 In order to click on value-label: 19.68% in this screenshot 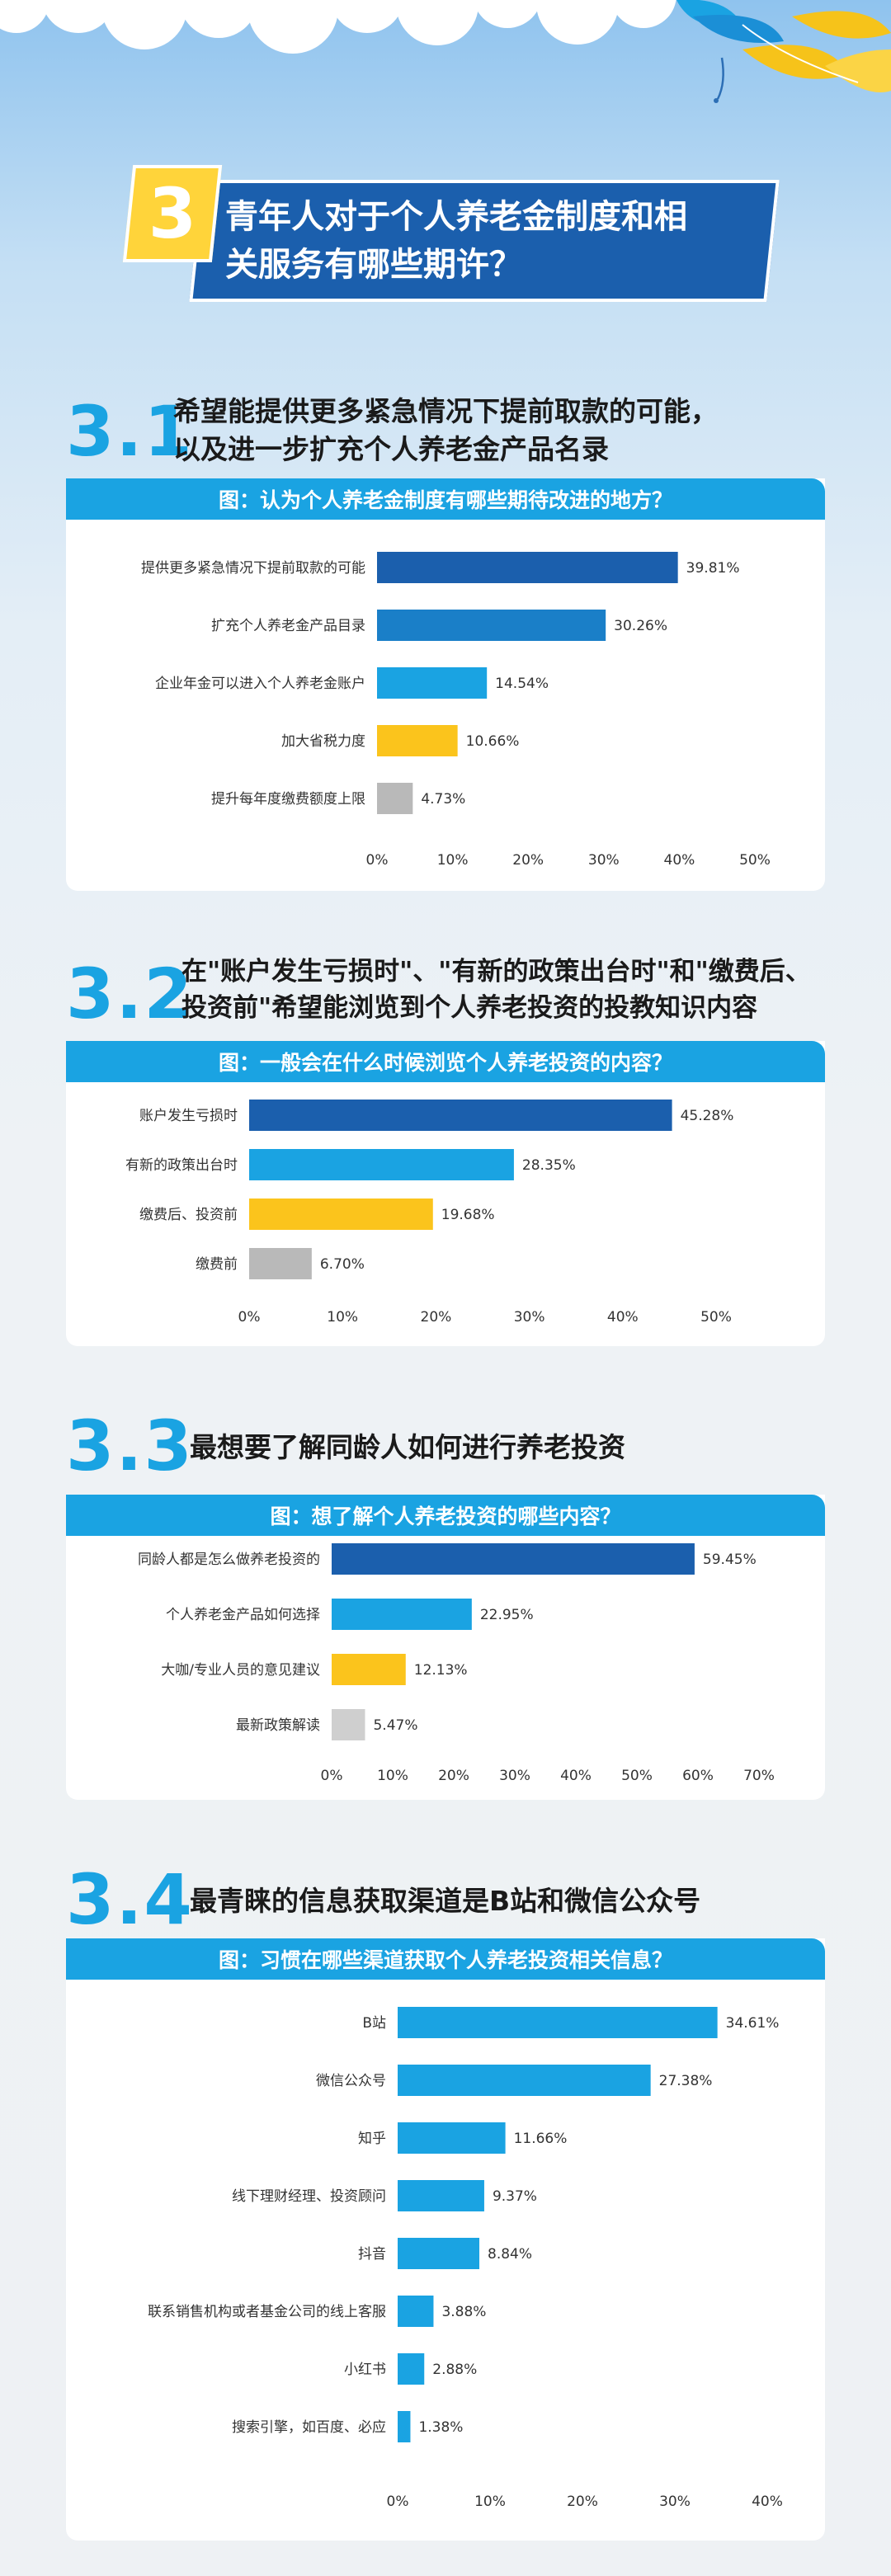, I will do `click(468, 1215)`.